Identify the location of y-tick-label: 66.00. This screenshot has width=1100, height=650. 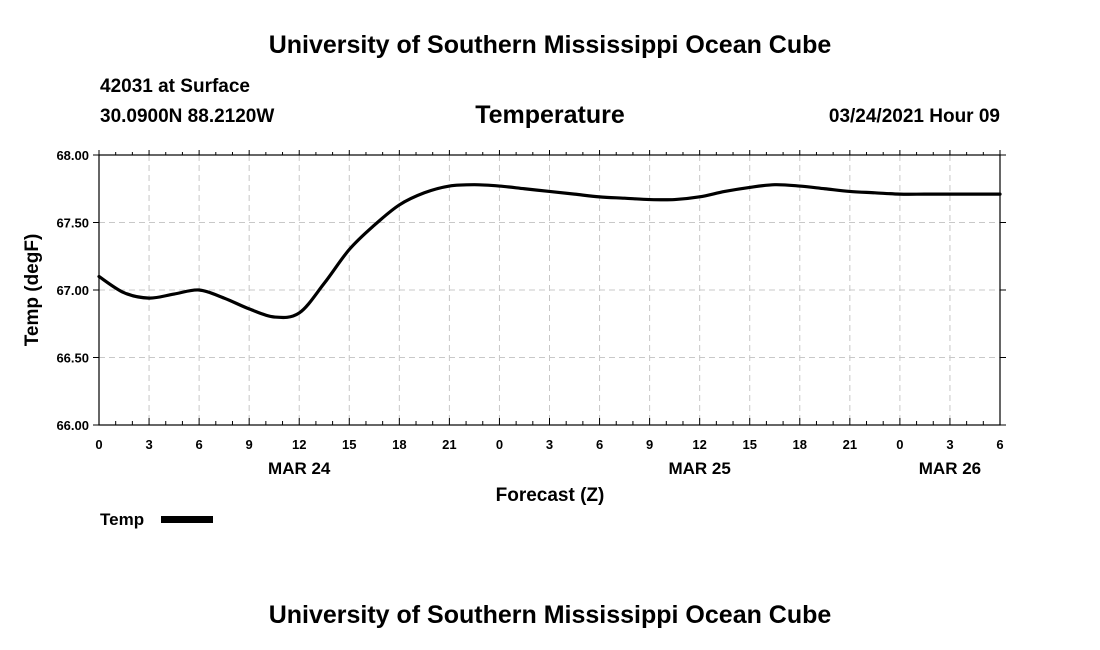
(72, 425).